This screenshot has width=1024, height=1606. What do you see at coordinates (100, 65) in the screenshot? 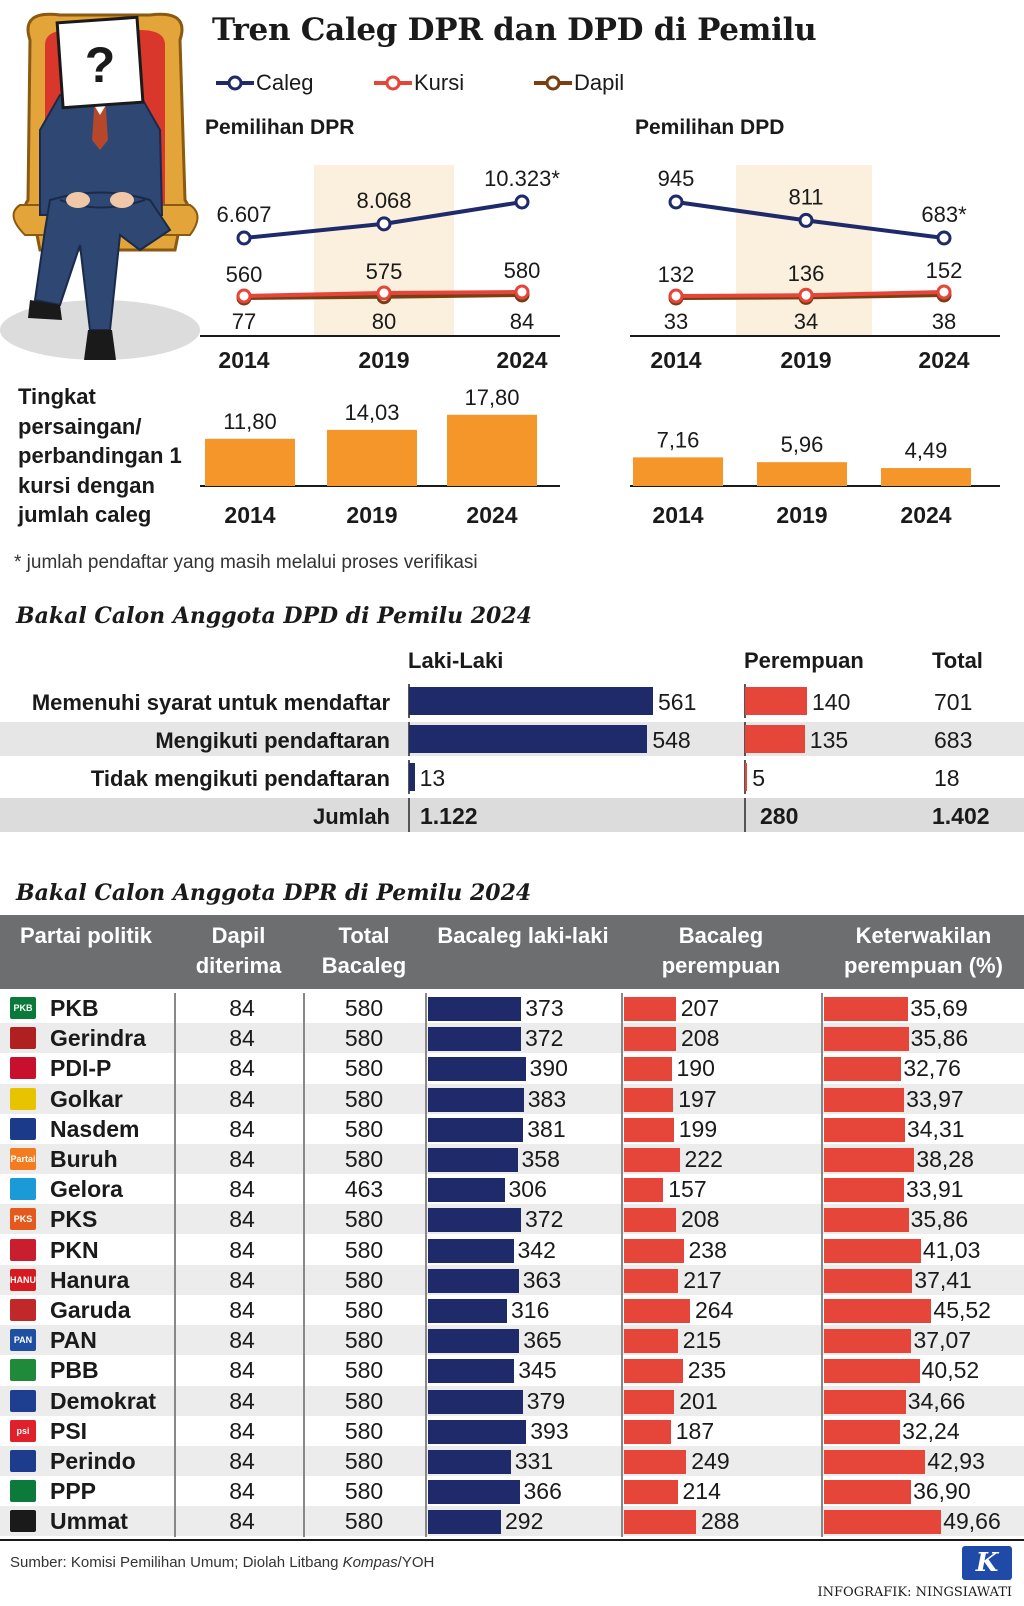
I see `sign-question-mark: ?` at bounding box center [100, 65].